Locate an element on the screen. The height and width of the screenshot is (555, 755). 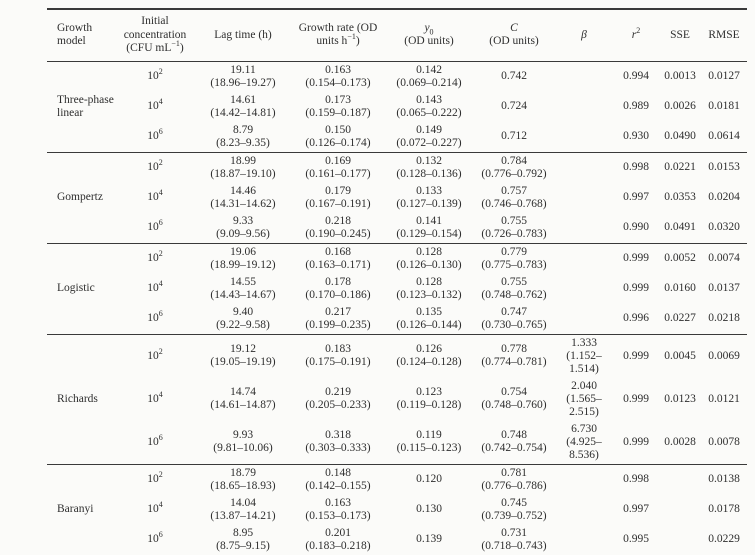
y0-confidence-interval: (0.126–0.130) is located at coordinates (429, 264).